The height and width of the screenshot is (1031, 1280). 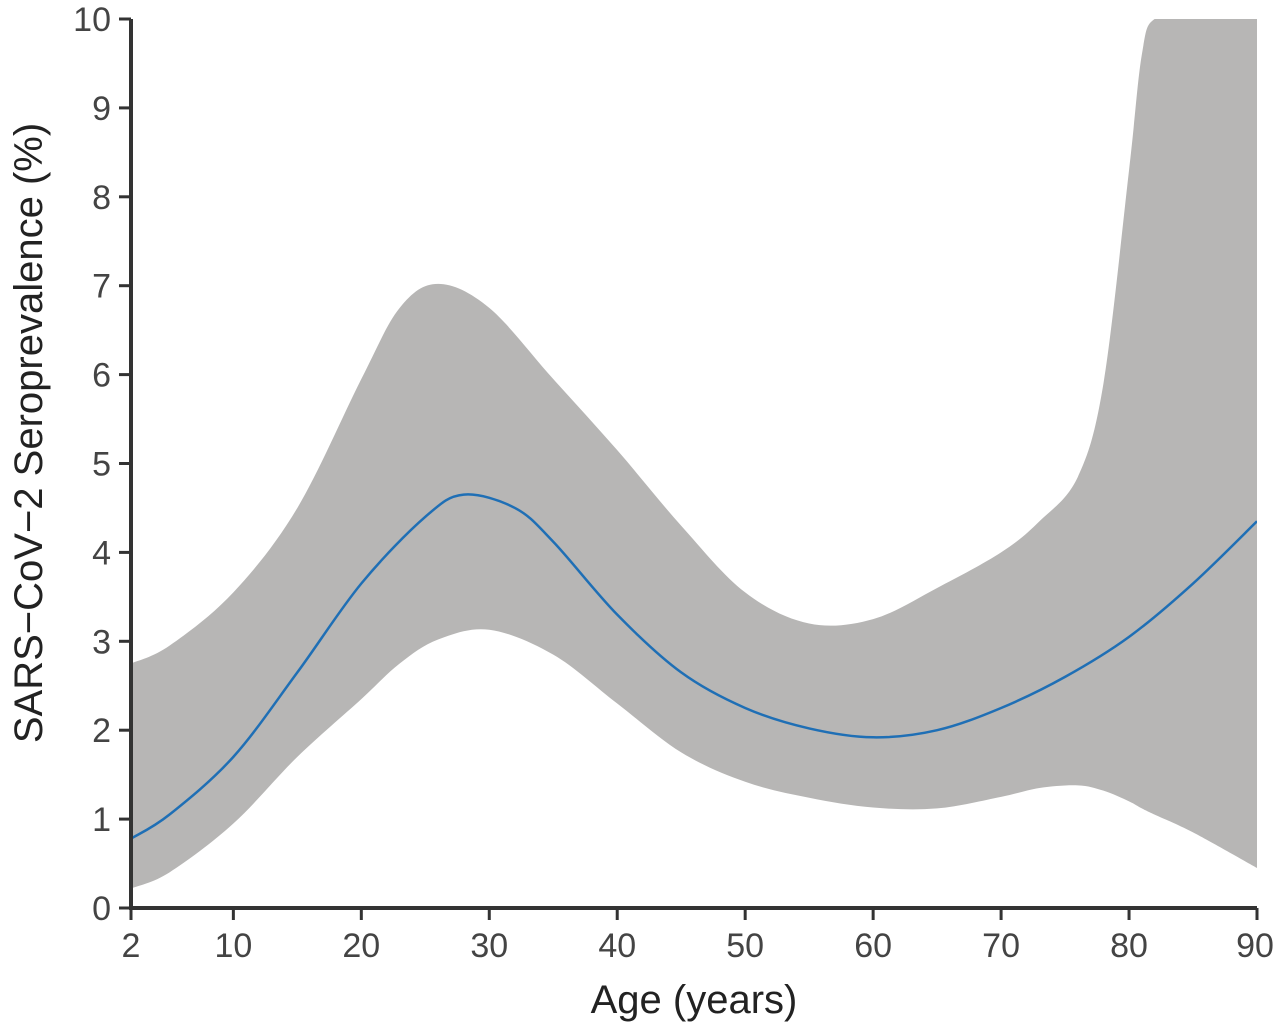 I want to click on y-axis-title: SARS−CoV−2 Seroprevalence (%), so click(x=29, y=433).